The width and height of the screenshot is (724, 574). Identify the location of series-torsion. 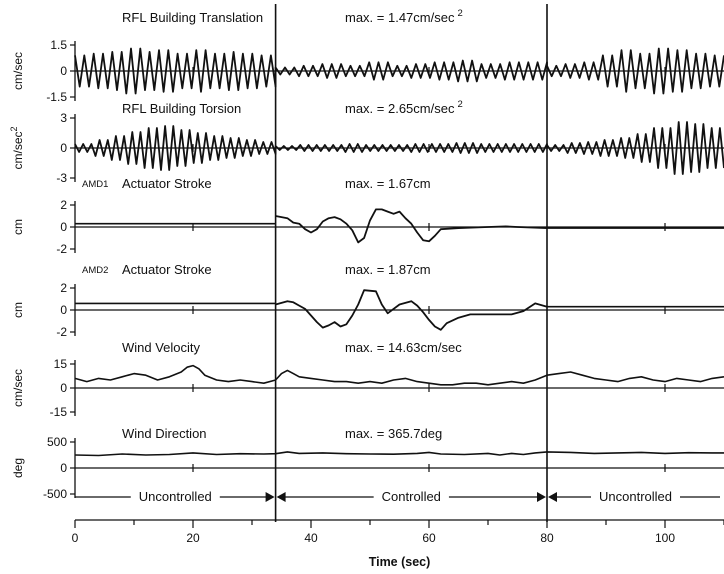
(399, 148).